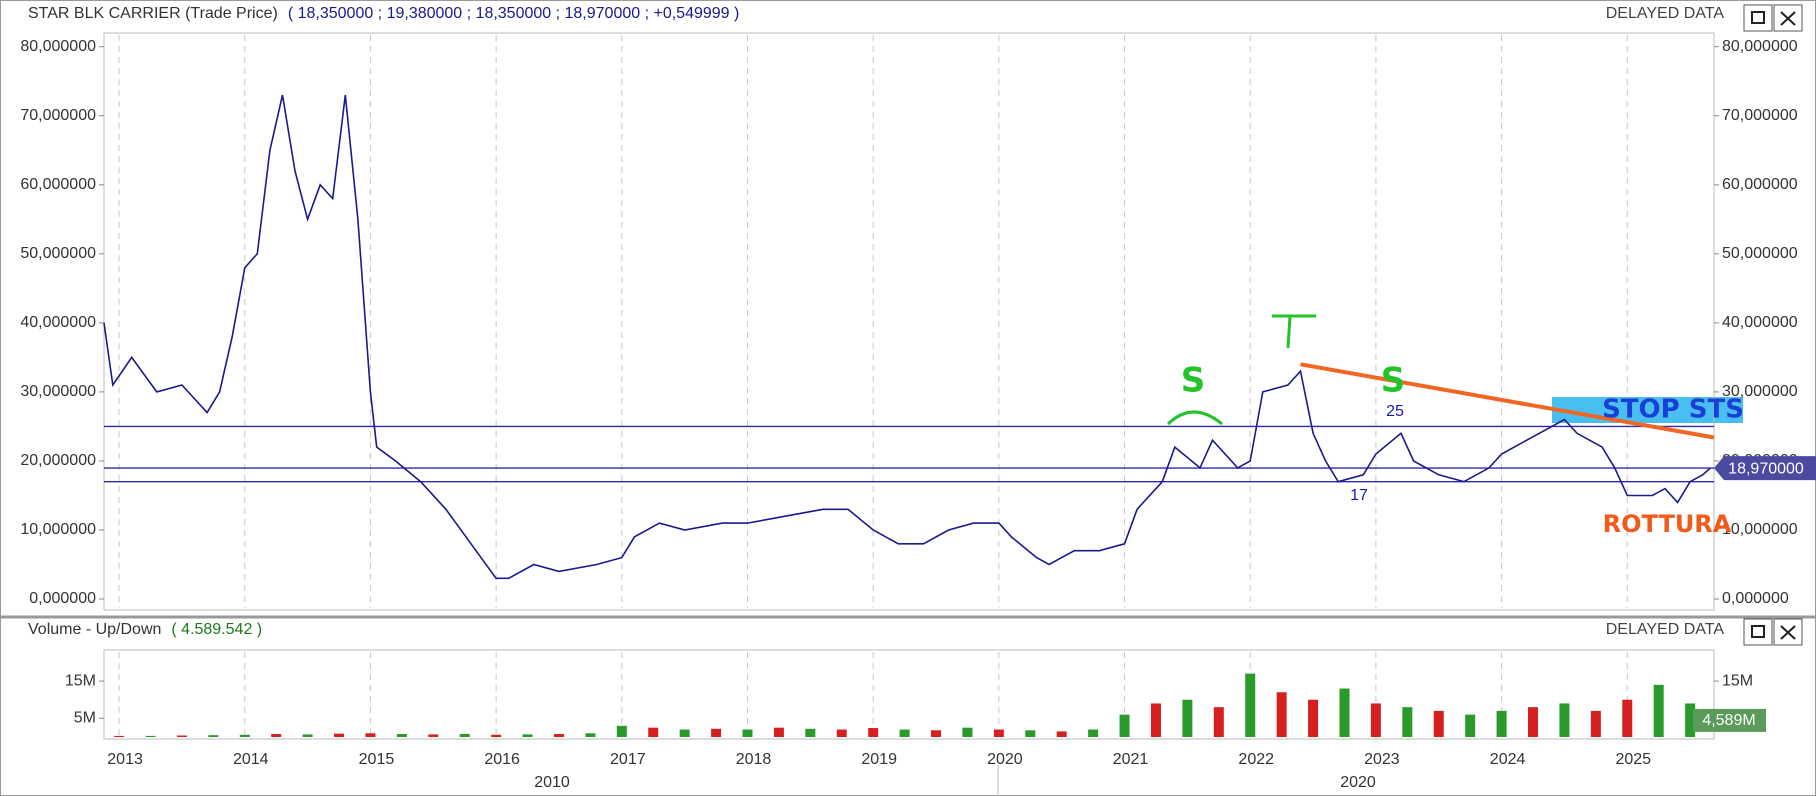  What do you see at coordinates (1294, 331) in the screenshot?
I see `head-mark` at bounding box center [1294, 331].